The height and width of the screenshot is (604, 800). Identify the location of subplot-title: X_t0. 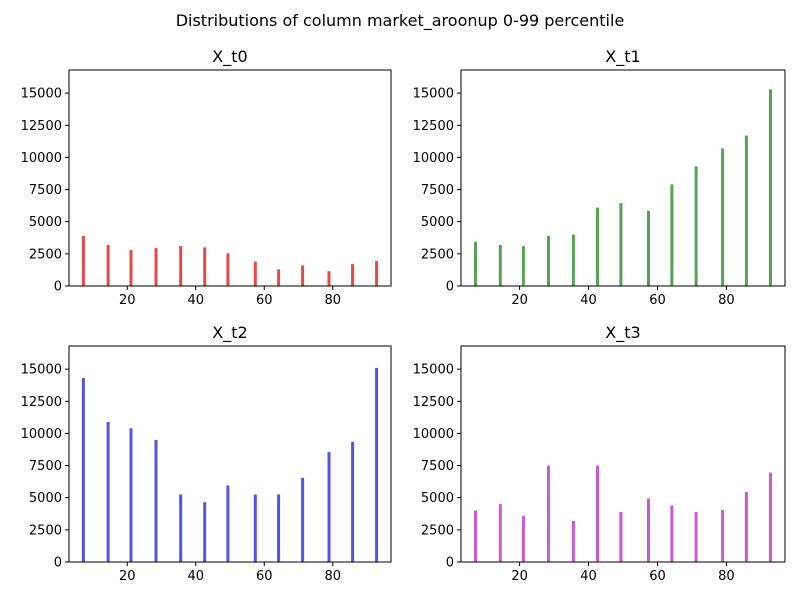
(229, 57).